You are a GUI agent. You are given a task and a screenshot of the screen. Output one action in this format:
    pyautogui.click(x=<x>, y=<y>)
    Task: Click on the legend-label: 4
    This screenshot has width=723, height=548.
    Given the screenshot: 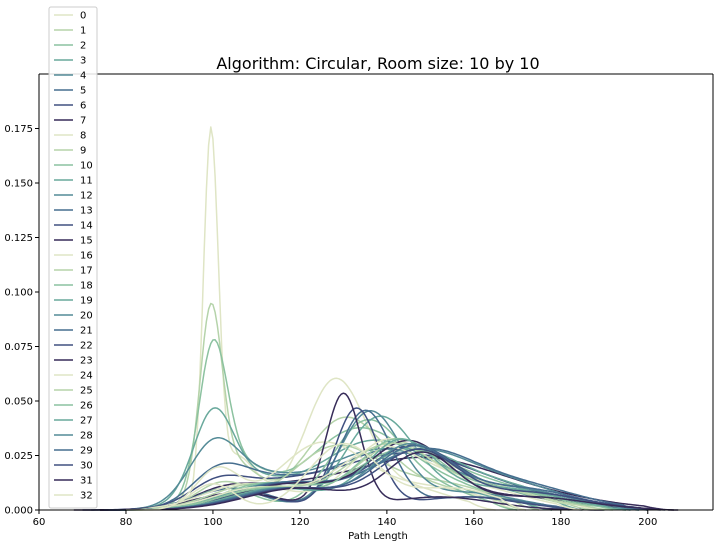 What is the action you would take?
    pyautogui.click(x=83, y=76)
    